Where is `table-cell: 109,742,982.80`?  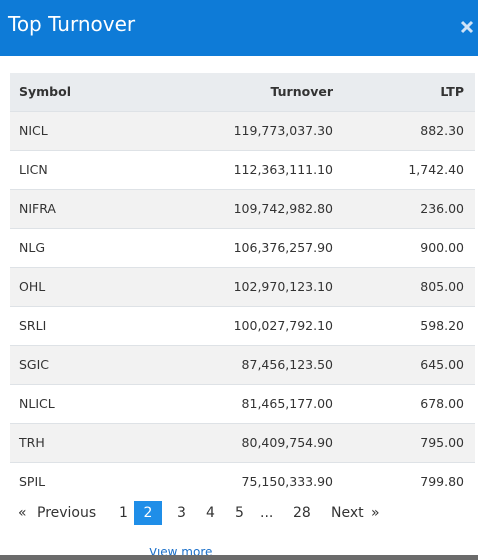
table-cell: 109,742,982.80 is located at coordinates (283, 208).